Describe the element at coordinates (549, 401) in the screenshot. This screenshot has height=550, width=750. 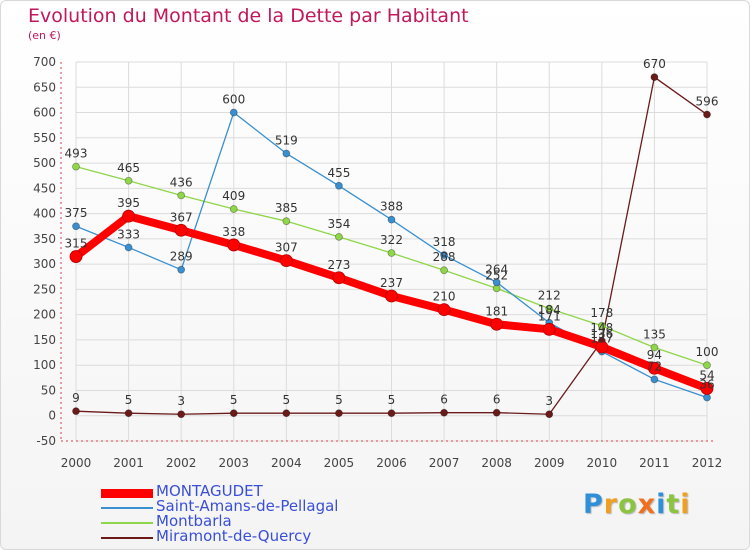
I see `data-label: 3` at that location.